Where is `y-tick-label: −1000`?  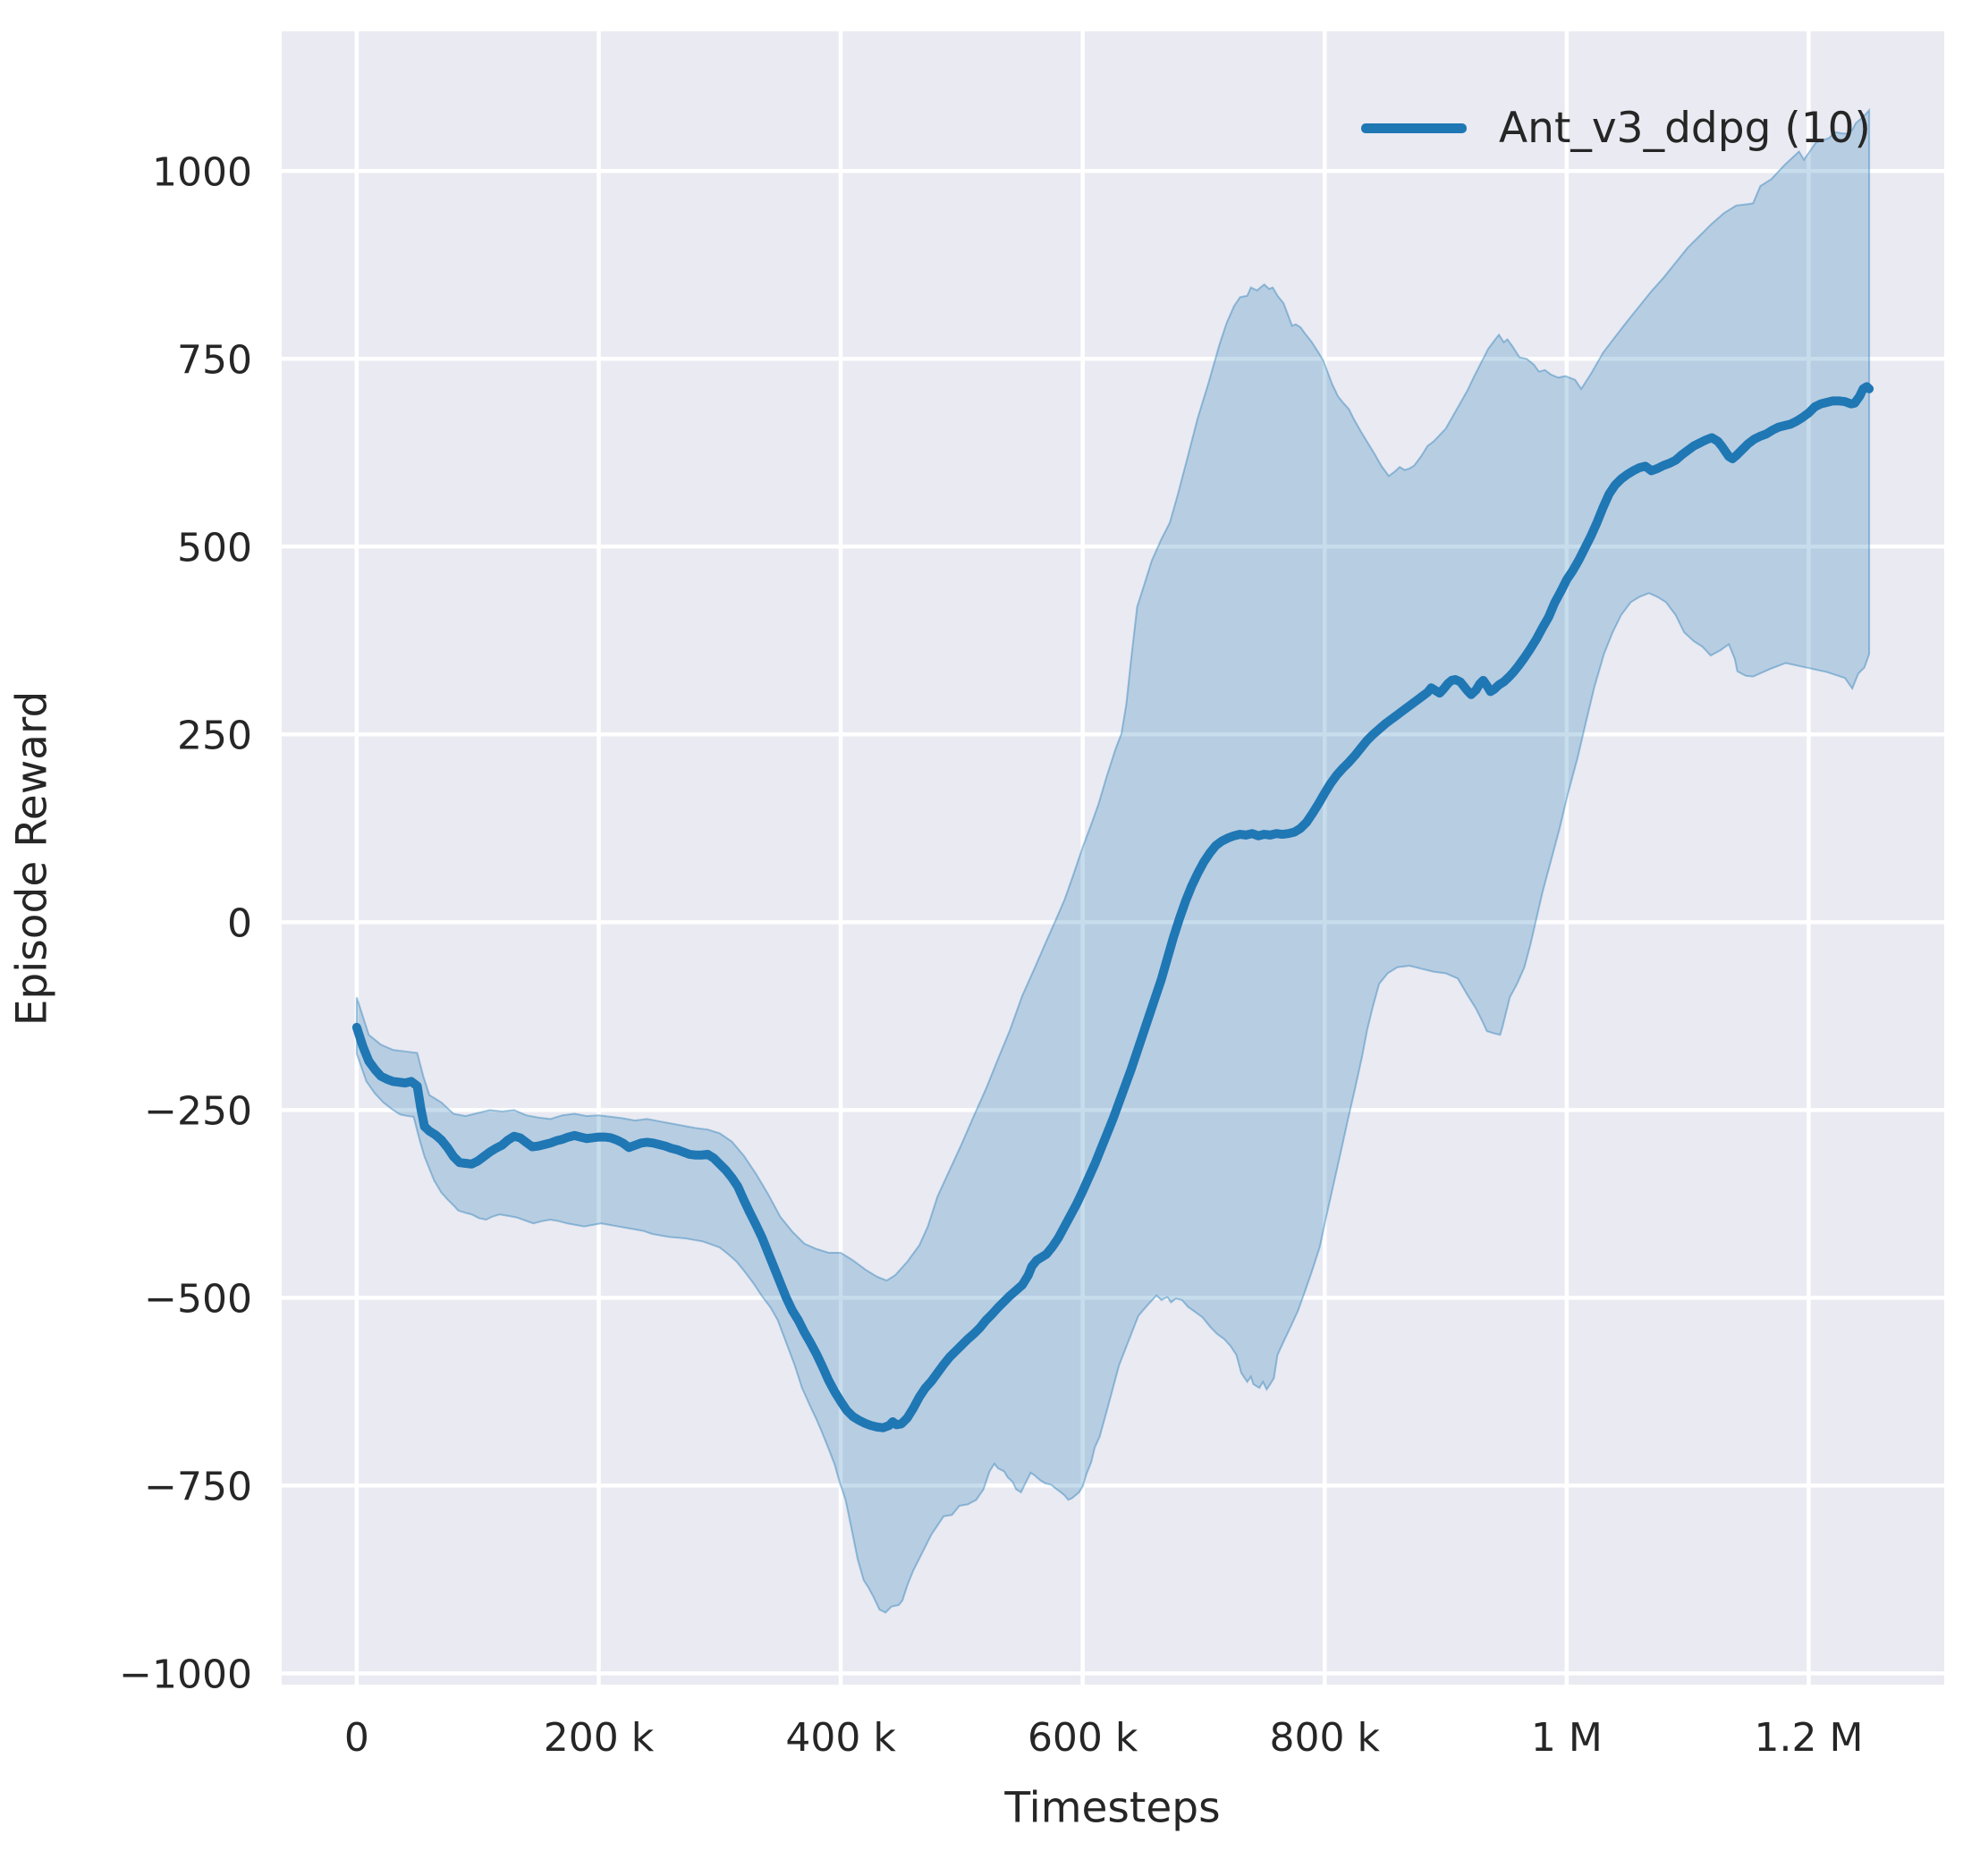 y-tick-label: −1000 is located at coordinates (185, 1674).